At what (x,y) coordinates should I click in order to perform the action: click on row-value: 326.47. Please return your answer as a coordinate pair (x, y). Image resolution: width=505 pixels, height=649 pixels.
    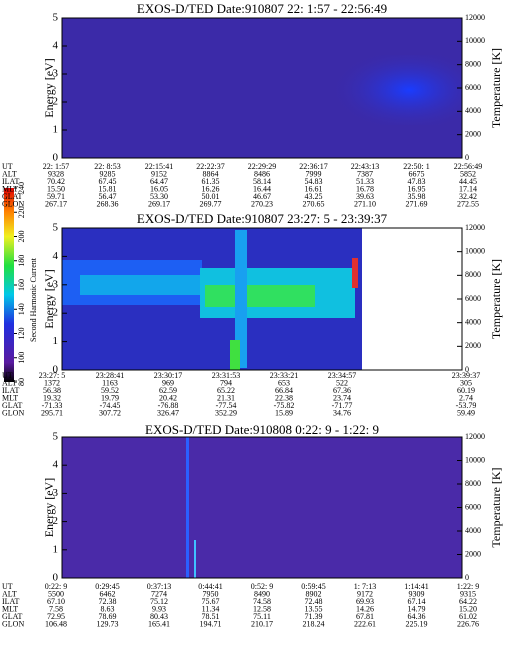
    Looking at the image, I should click on (168, 412).